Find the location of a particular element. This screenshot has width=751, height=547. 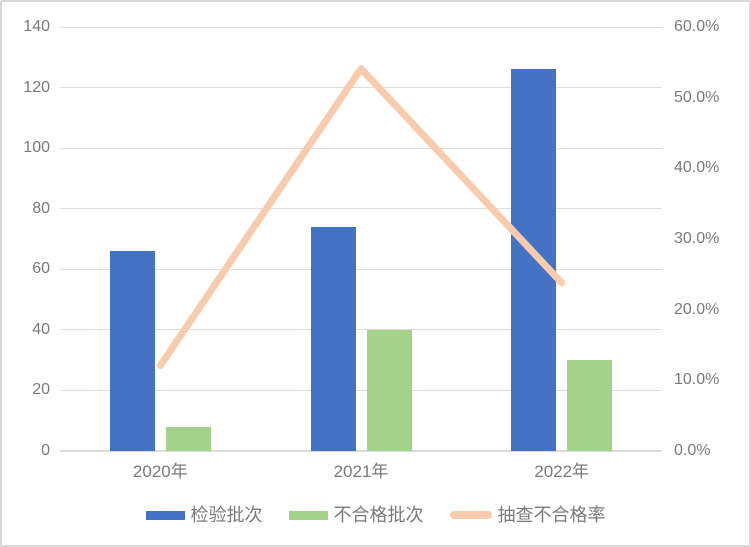

legend-swatch-green-bar is located at coordinates (308, 515).